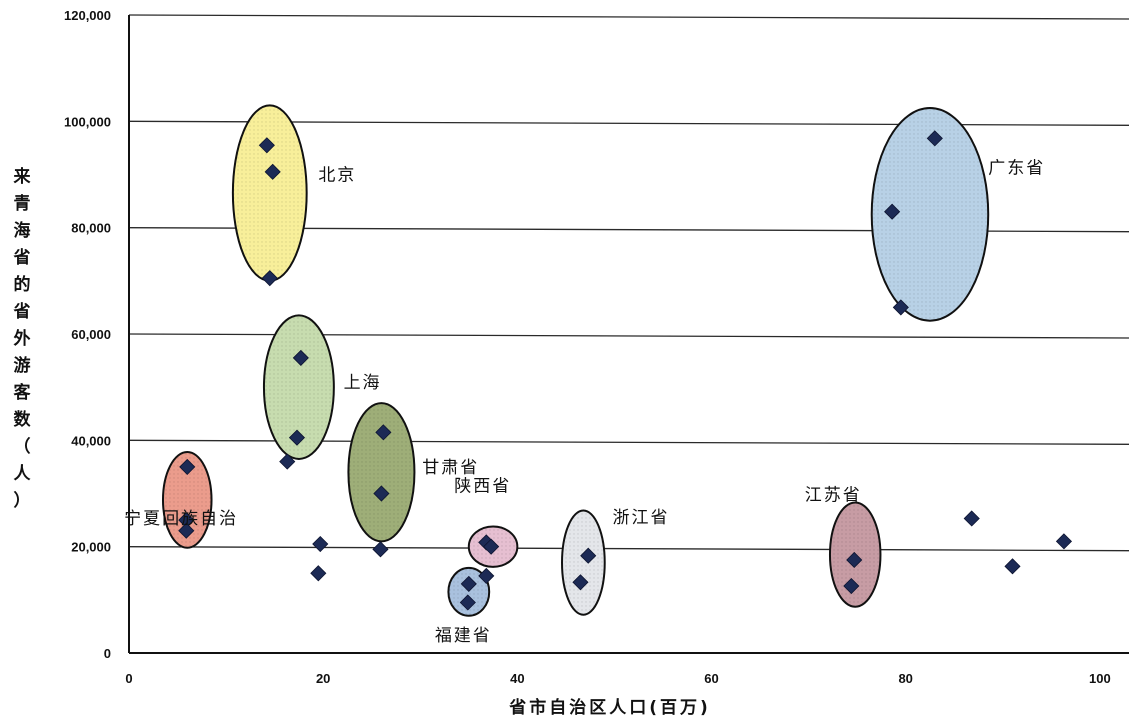  I want to click on x-tick-label: 20, so click(323, 678).